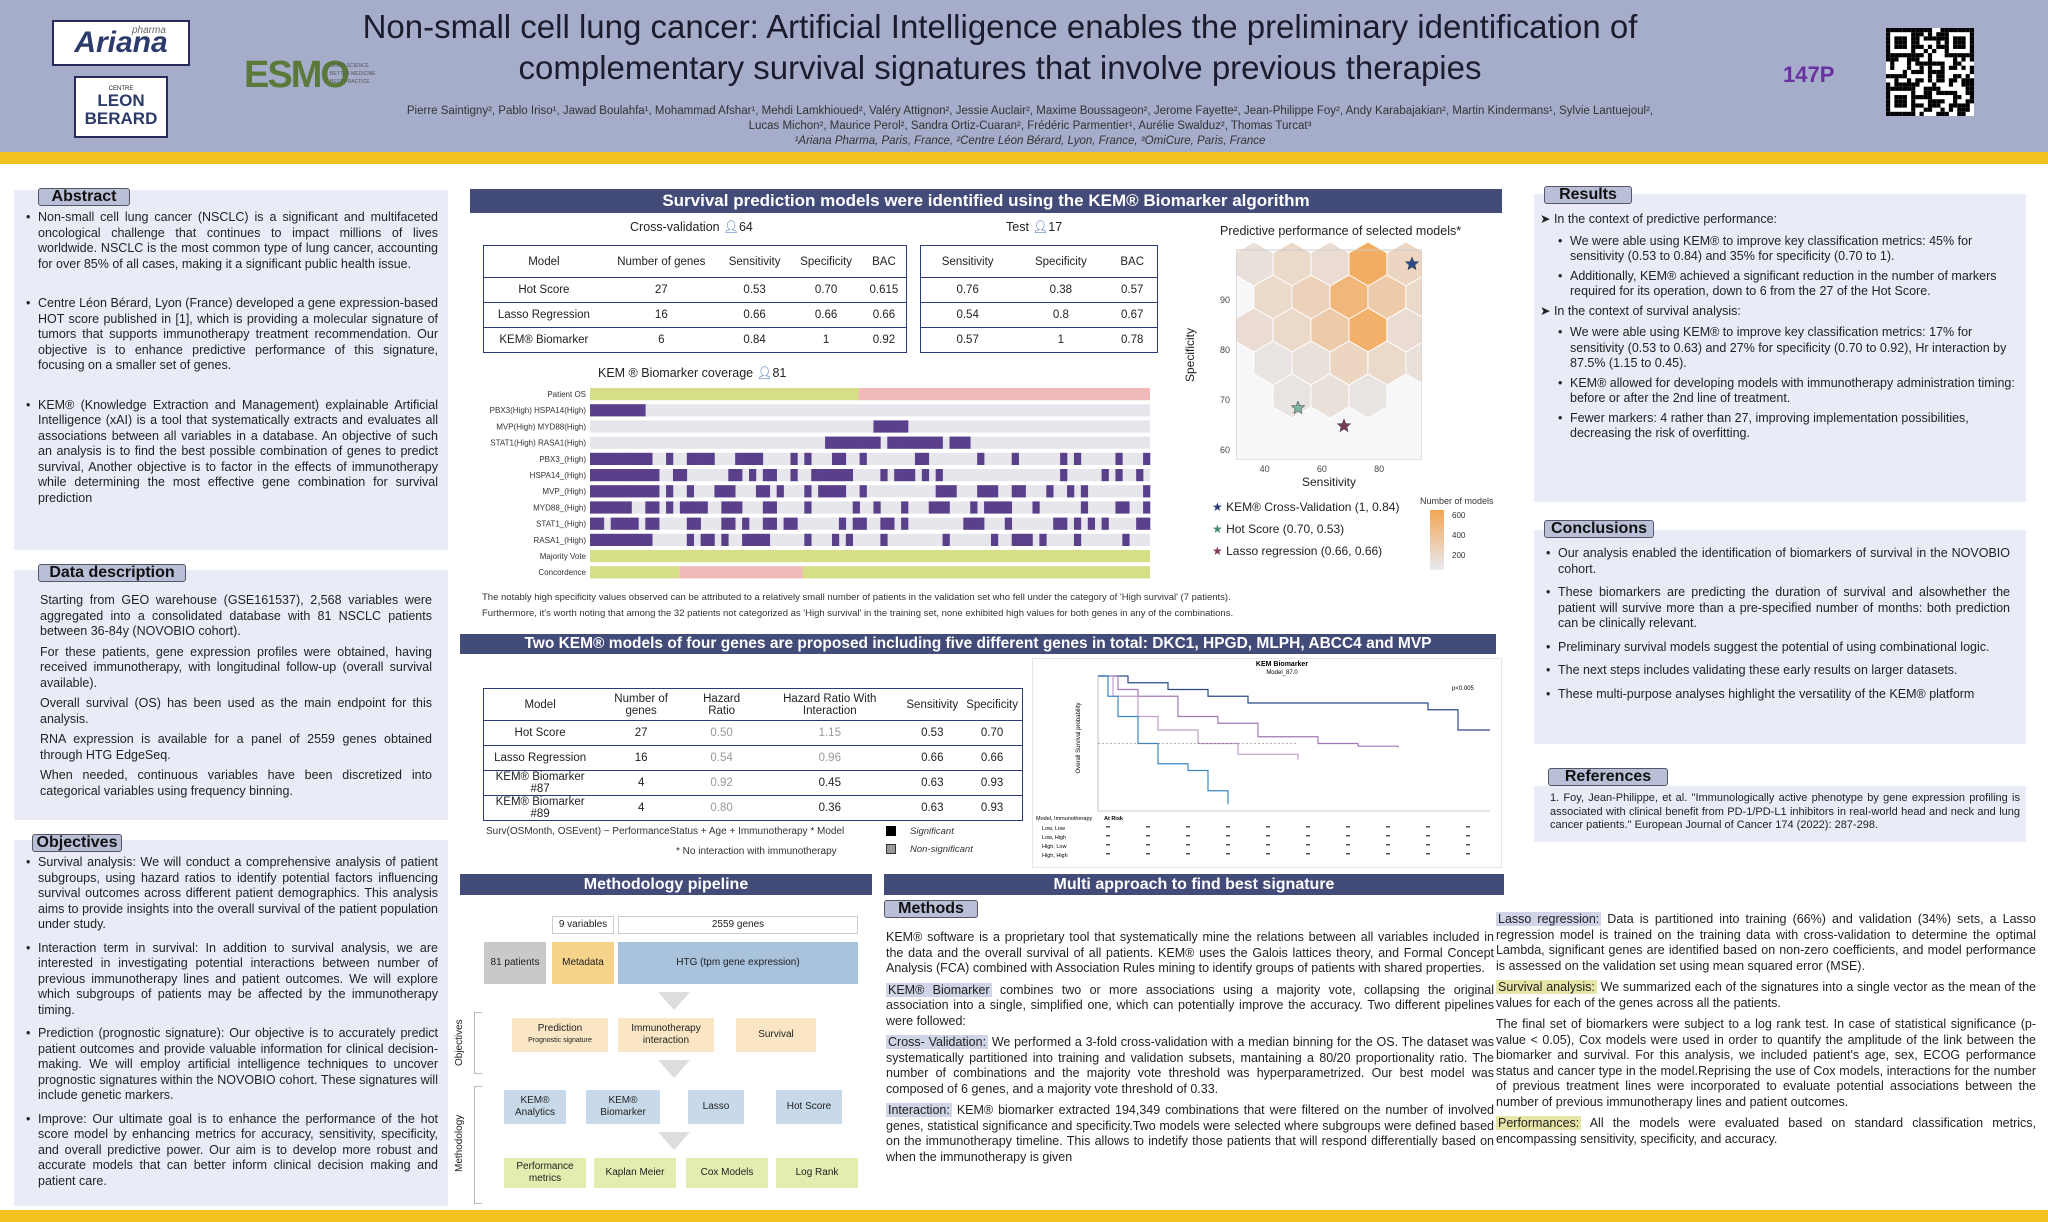 The height and width of the screenshot is (1222, 2048). I want to click on table-cell: 0.78, so click(1132, 340).